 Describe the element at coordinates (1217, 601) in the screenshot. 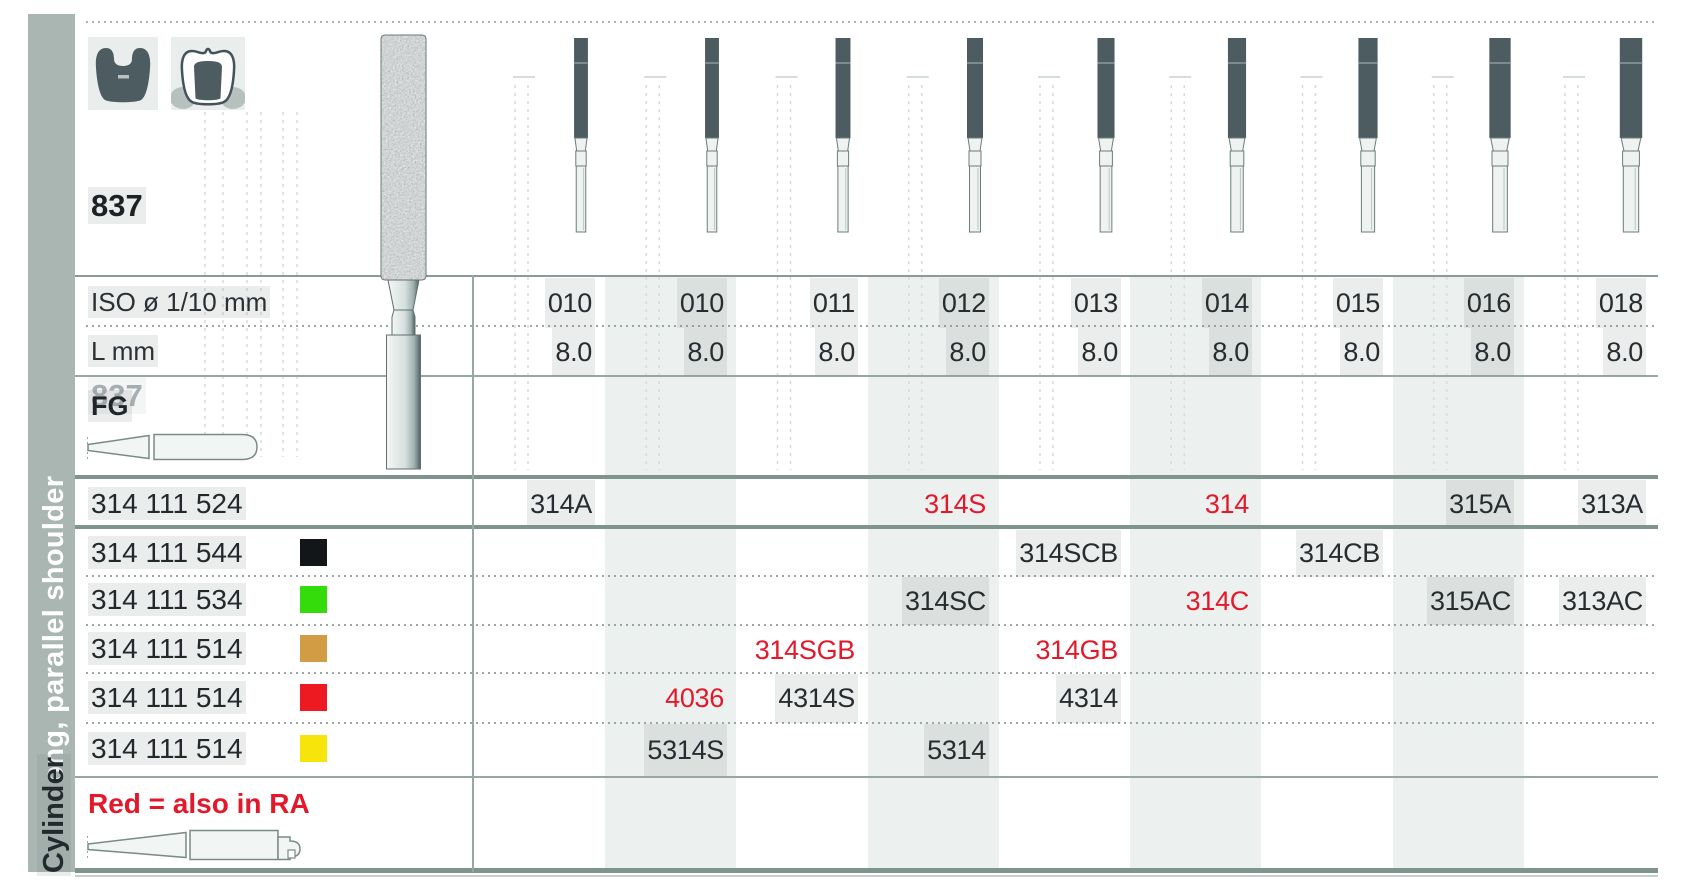

I see `product-code-cell: 314C` at that location.